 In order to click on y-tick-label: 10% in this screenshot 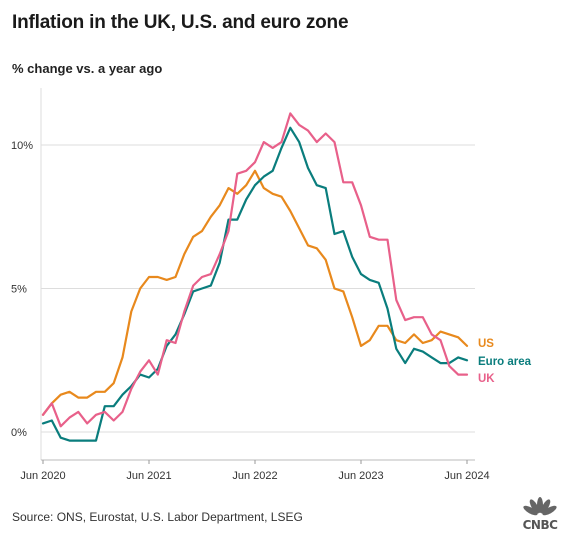, I will do `click(22, 146)`.